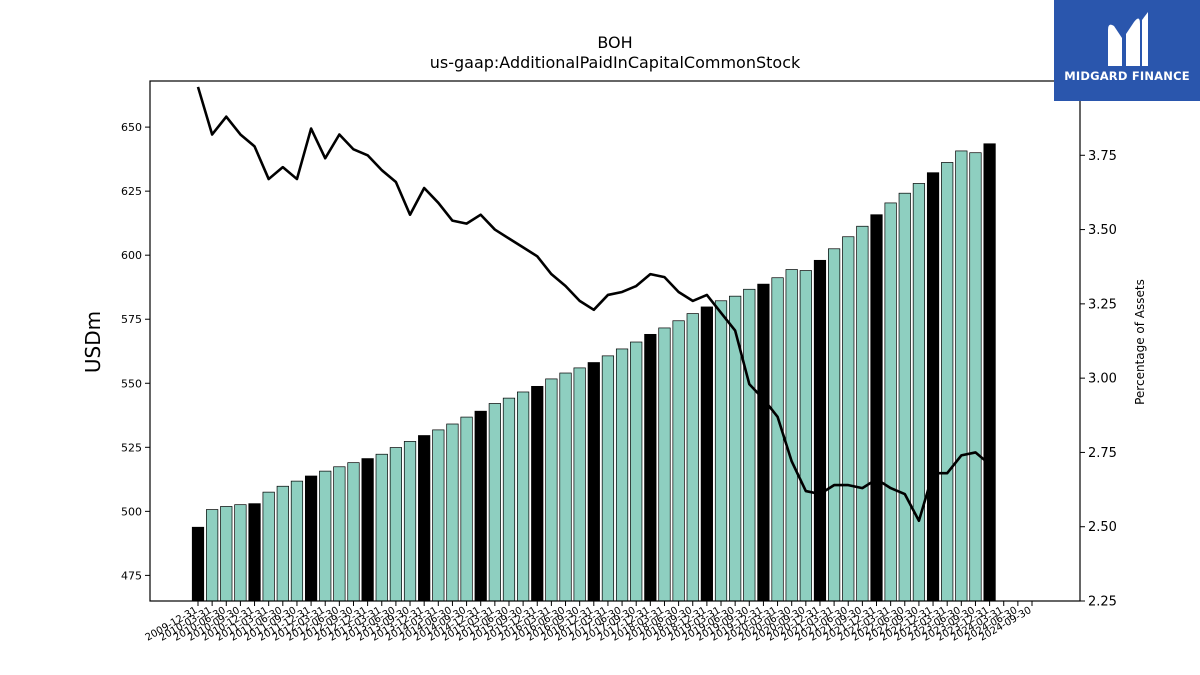 The width and height of the screenshot is (1200, 675). I want to click on y-axis-left-label: USDm, so click(93, 342).